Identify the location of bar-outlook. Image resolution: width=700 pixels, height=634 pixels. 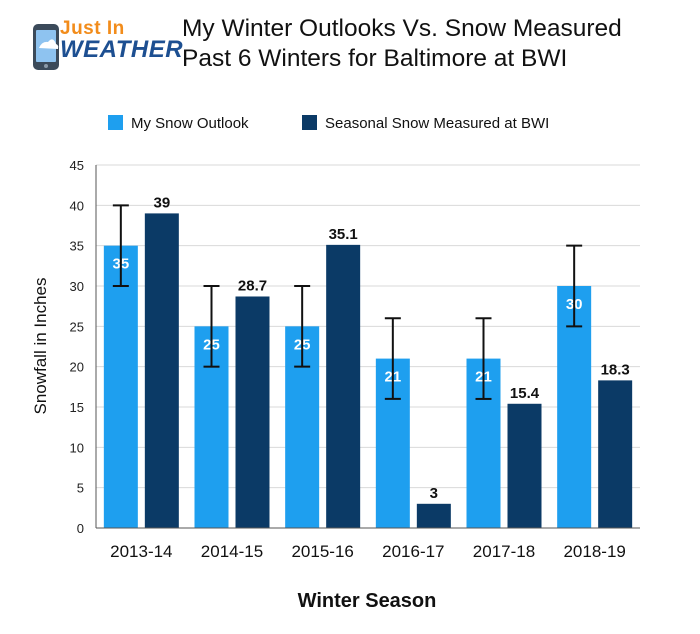
(120, 386).